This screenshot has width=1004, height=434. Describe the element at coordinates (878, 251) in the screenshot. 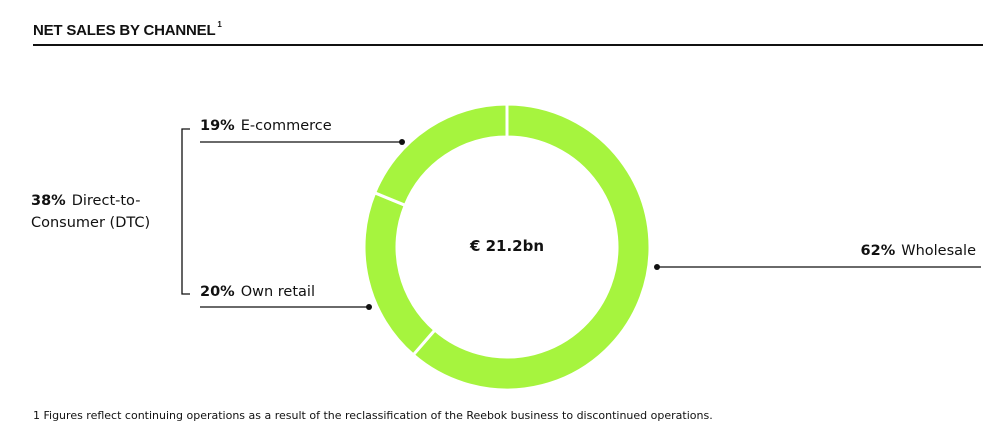

I see `slice-pct-wholesale: 62%` at that location.